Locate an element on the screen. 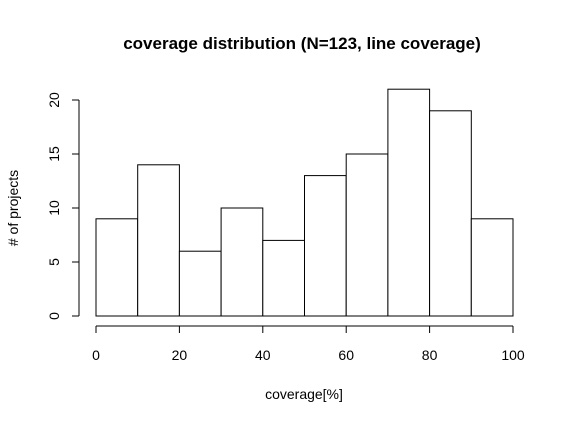 This screenshot has height=423, width=570. x-tick-label: 40 is located at coordinates (263, 355).